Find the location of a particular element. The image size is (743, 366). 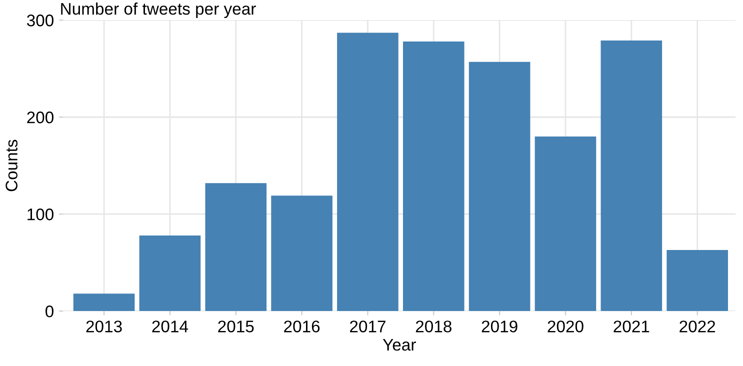

y-tick-label: 100 is located at coordinates (41, 214).